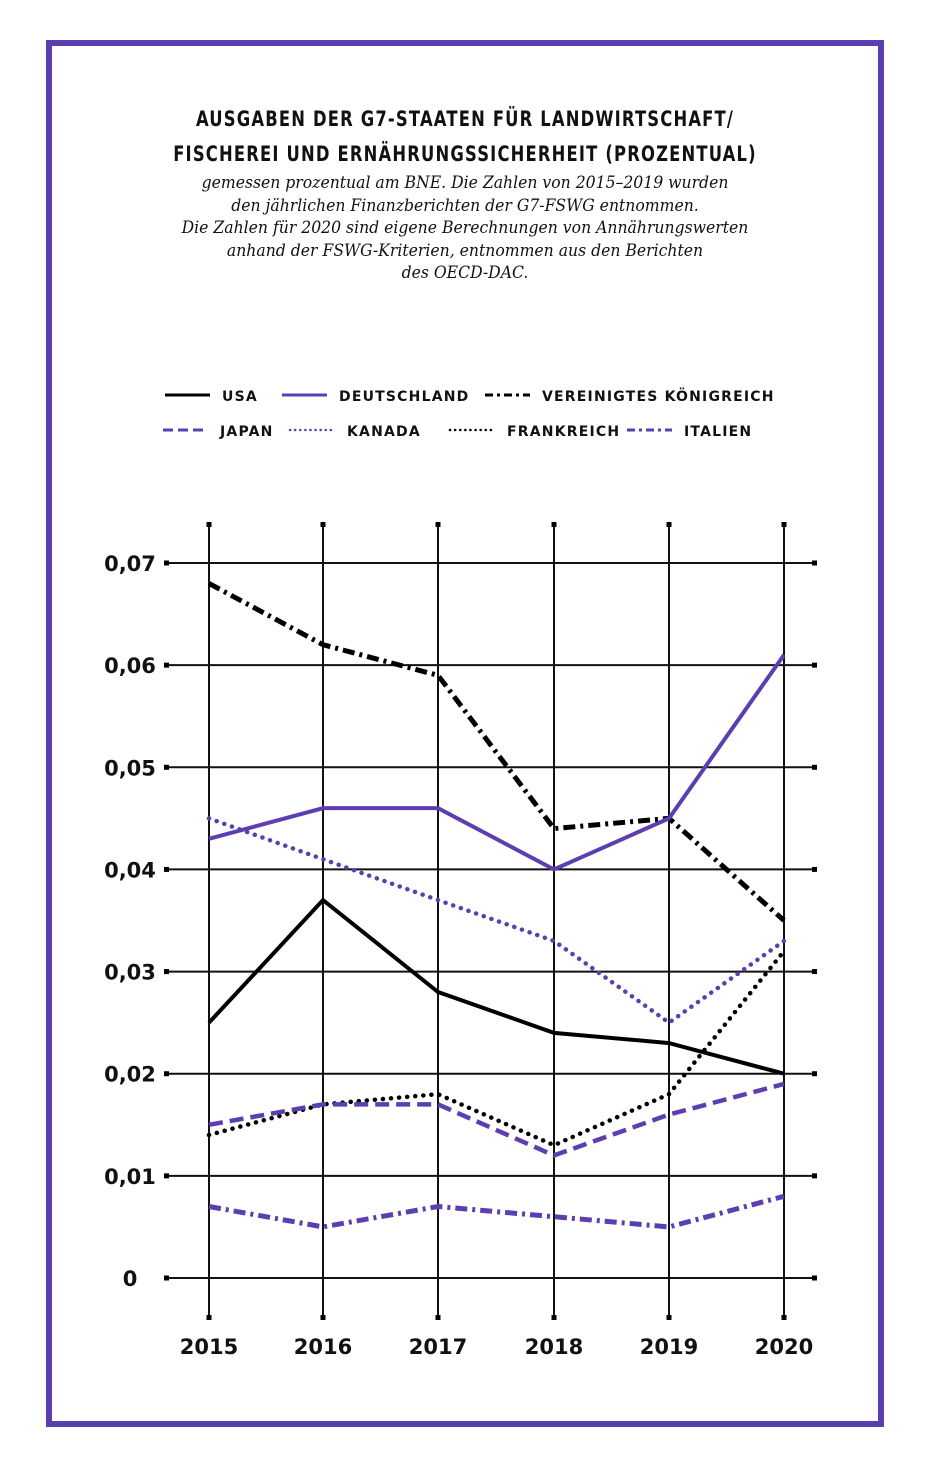 This screenshot has height=1468, width=930. I want to click on legend-item: ITALIEN, so click(689, 432).